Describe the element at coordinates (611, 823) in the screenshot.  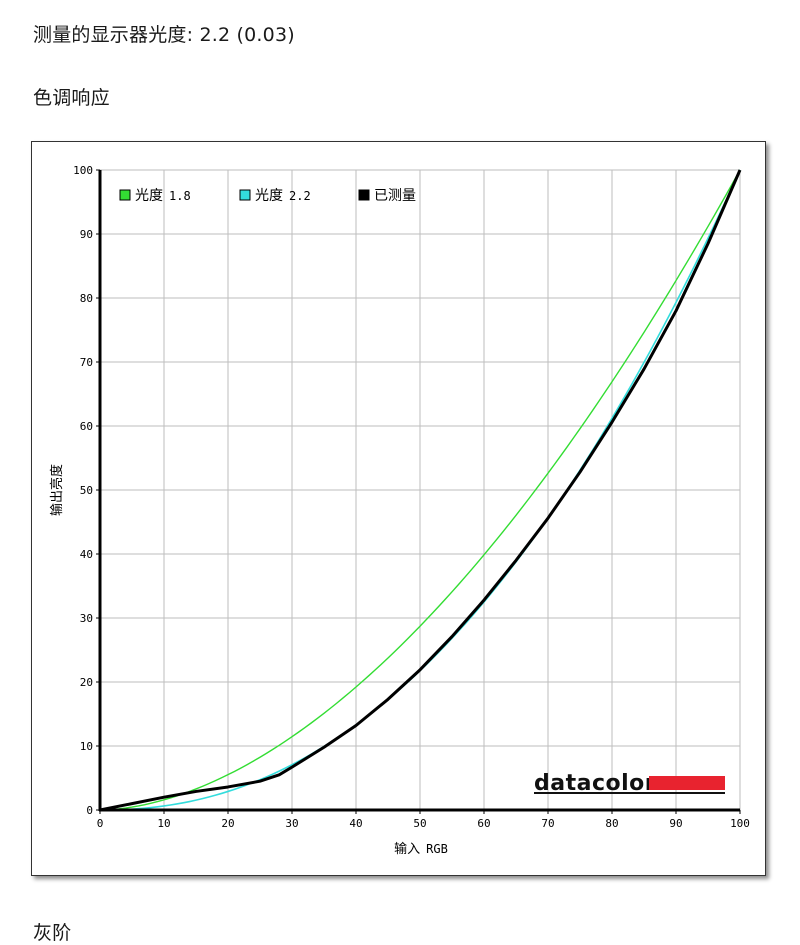
I see `x-tick-label-80: 80` at that location.